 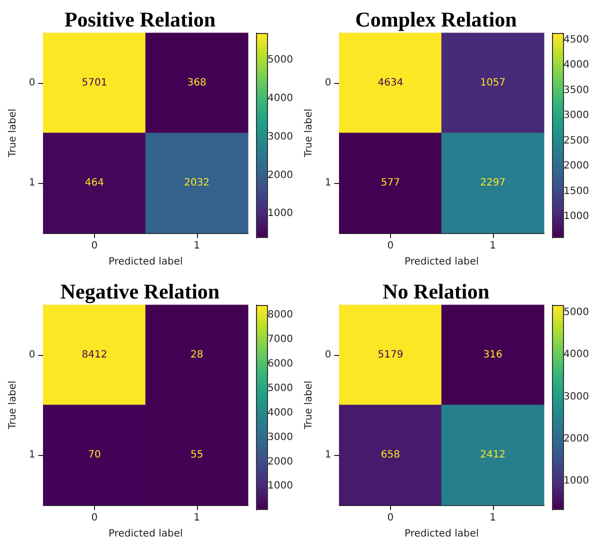 What do you see at coordinates (94, 455) in the screenshot?
I see `data-label: 70` at bounding box center [94, 455].